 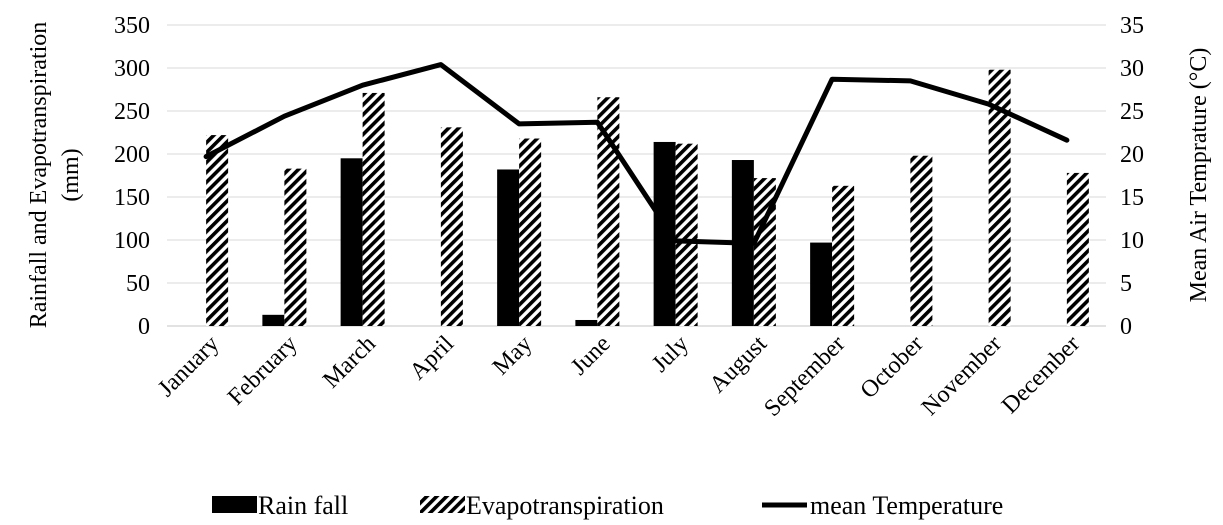 What do you see at coordinates (132, 155) in the screenshot?
I see `y-tick-label: 200` at bounding box center [132, 155].